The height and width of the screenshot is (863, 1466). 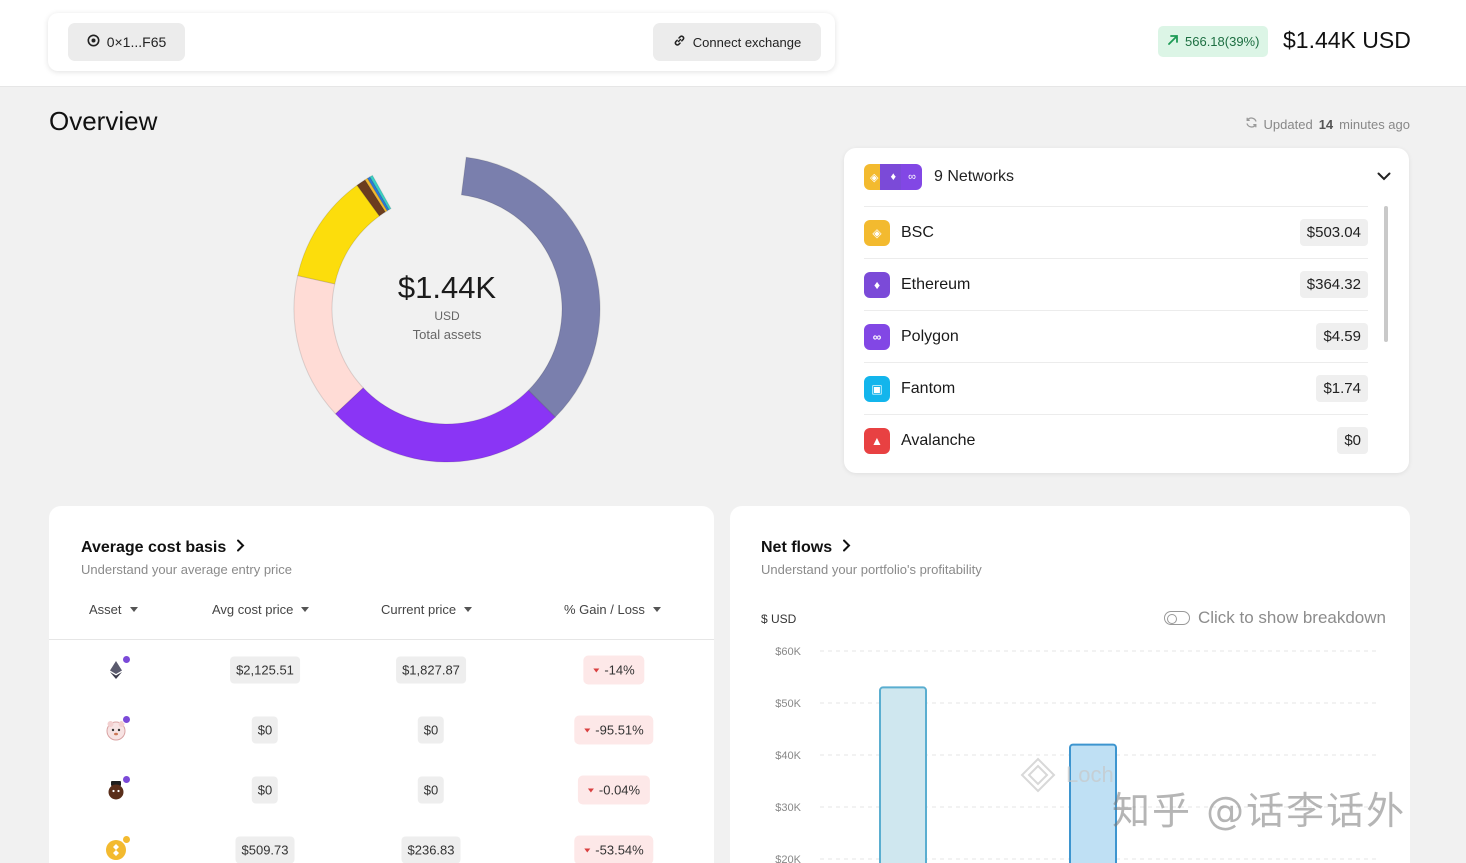 I want to click on fantom-icon: ▣, so click(x=877, y=388).